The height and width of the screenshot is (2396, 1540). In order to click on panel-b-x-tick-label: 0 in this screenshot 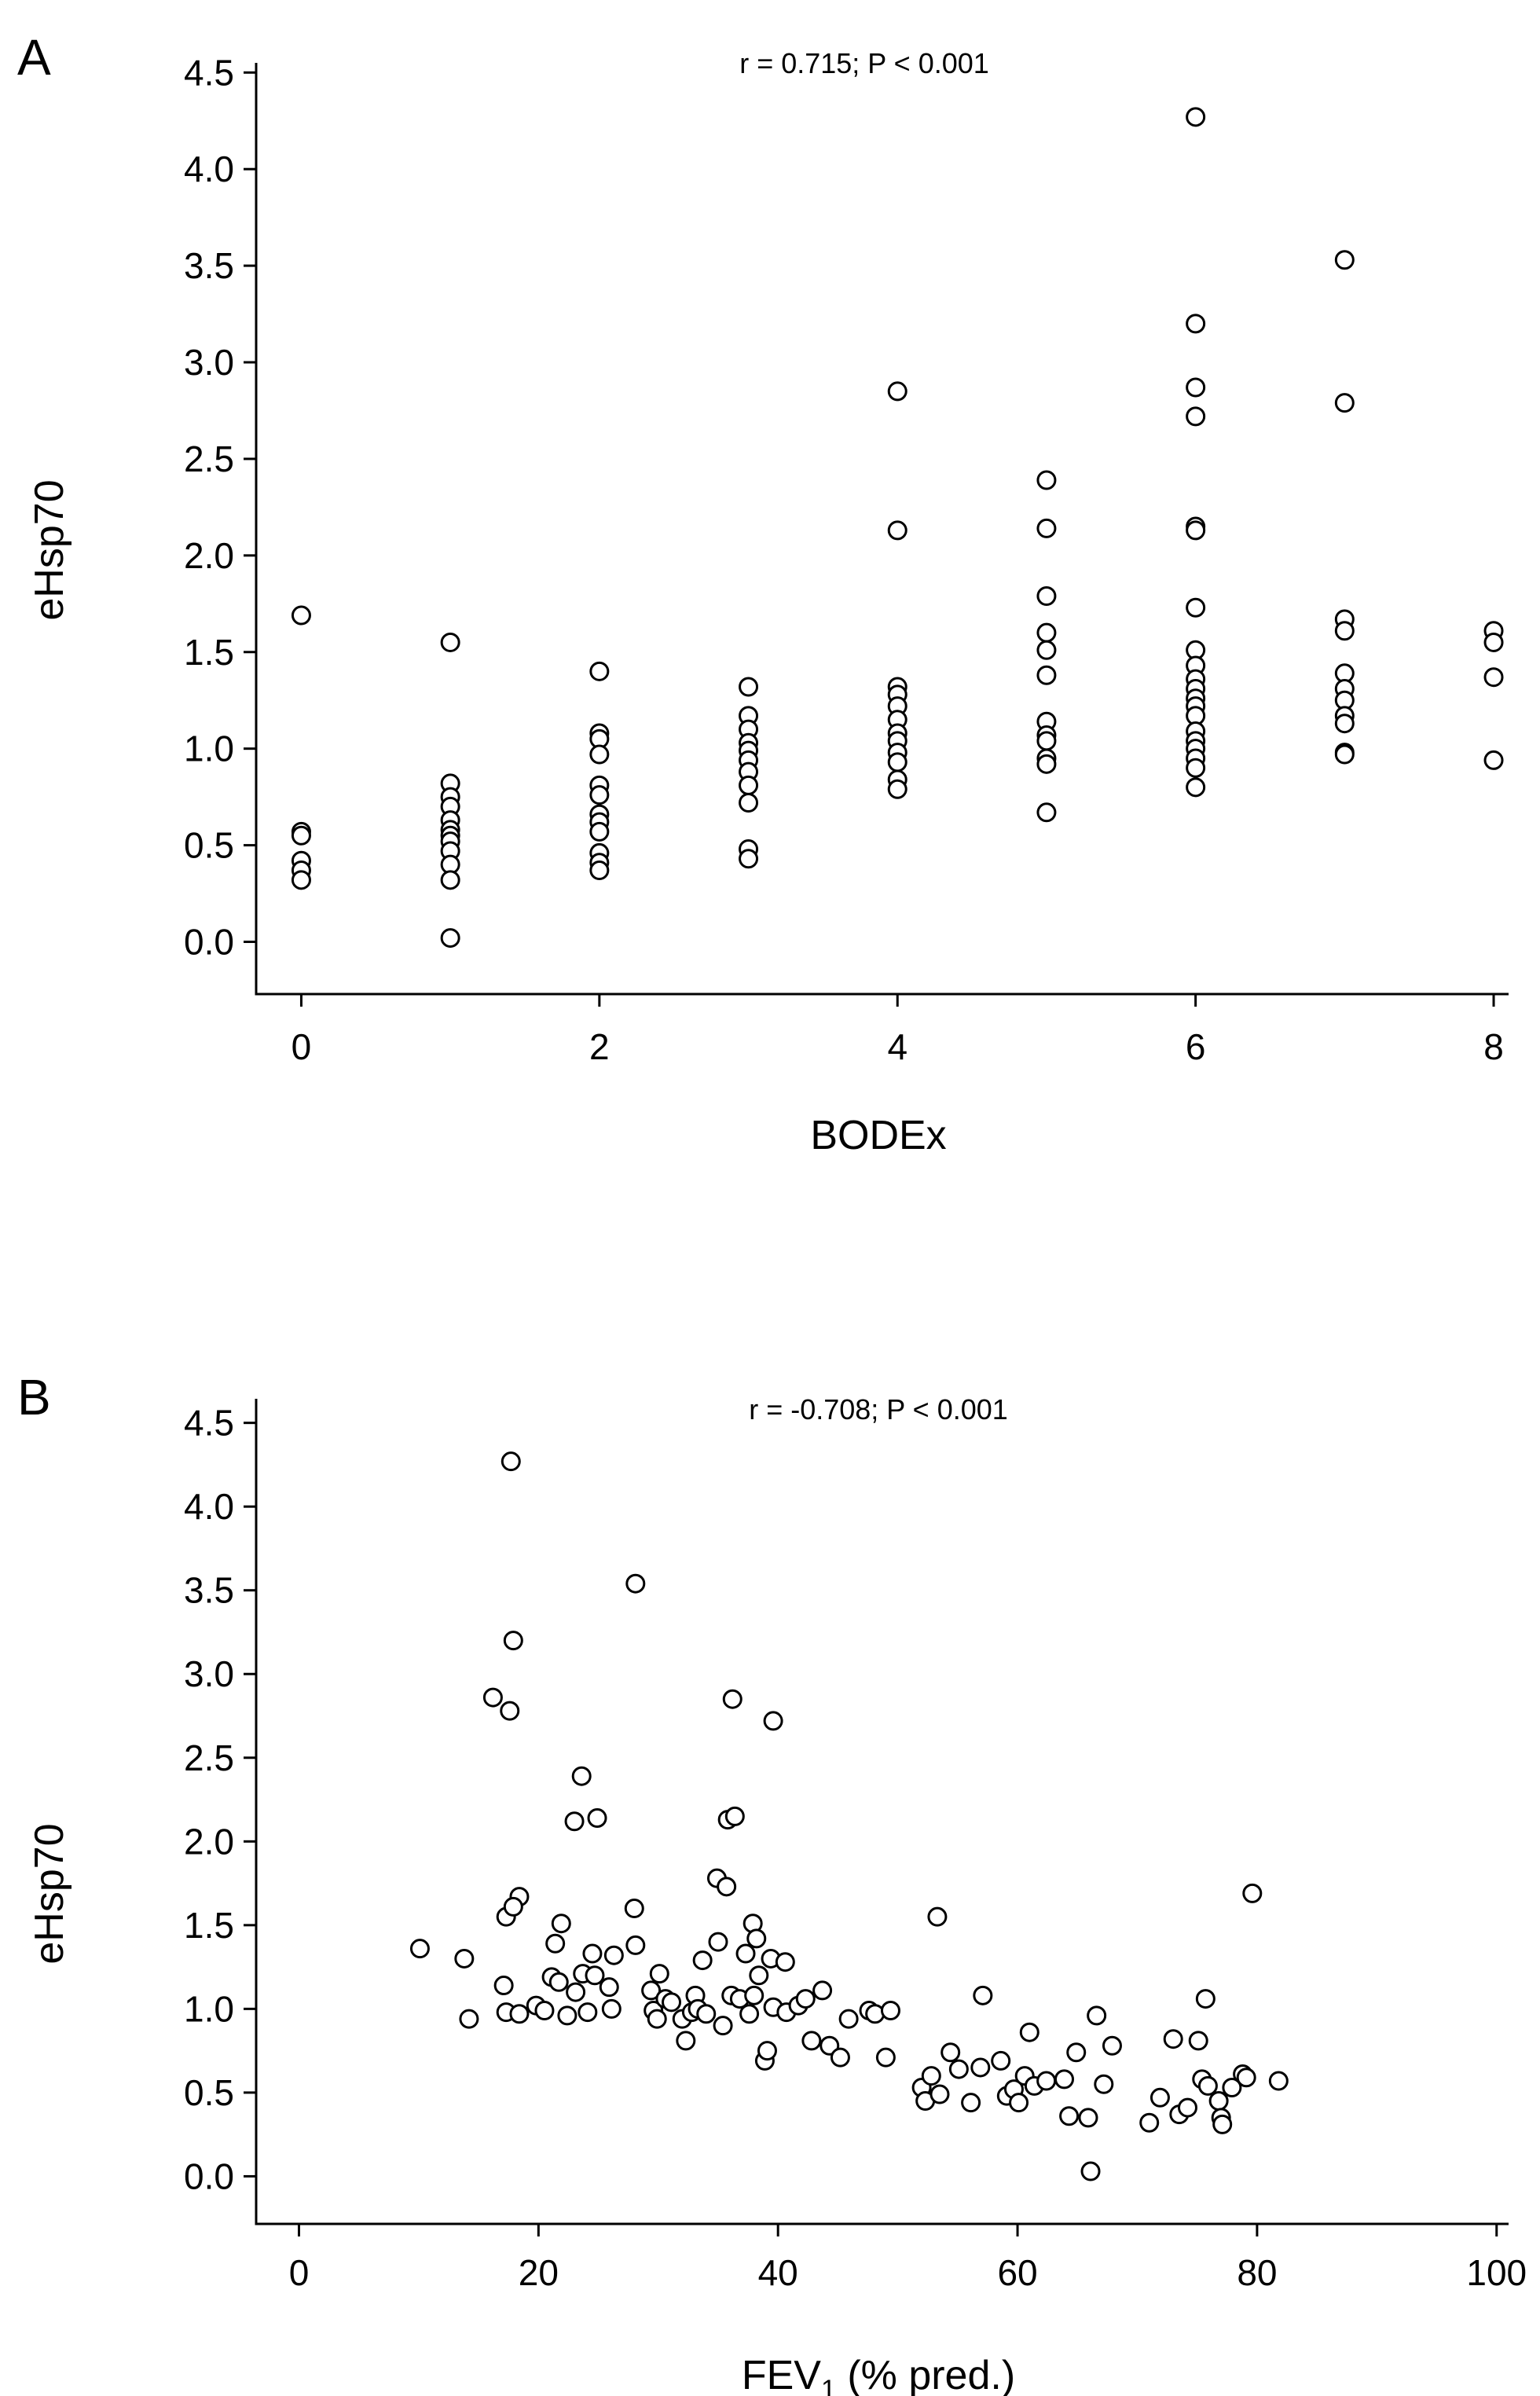, I will do `click(299, 2272)`.